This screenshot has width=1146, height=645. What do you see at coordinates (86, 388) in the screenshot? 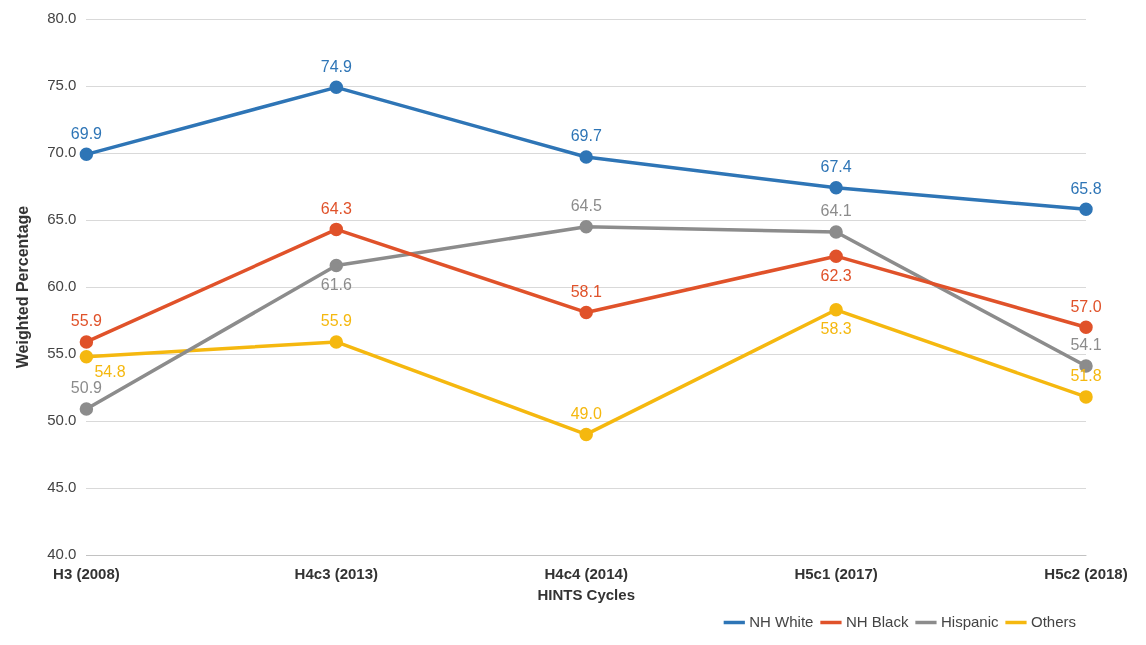
I see `data-label: 50.9` at bounding box center [86, 388].